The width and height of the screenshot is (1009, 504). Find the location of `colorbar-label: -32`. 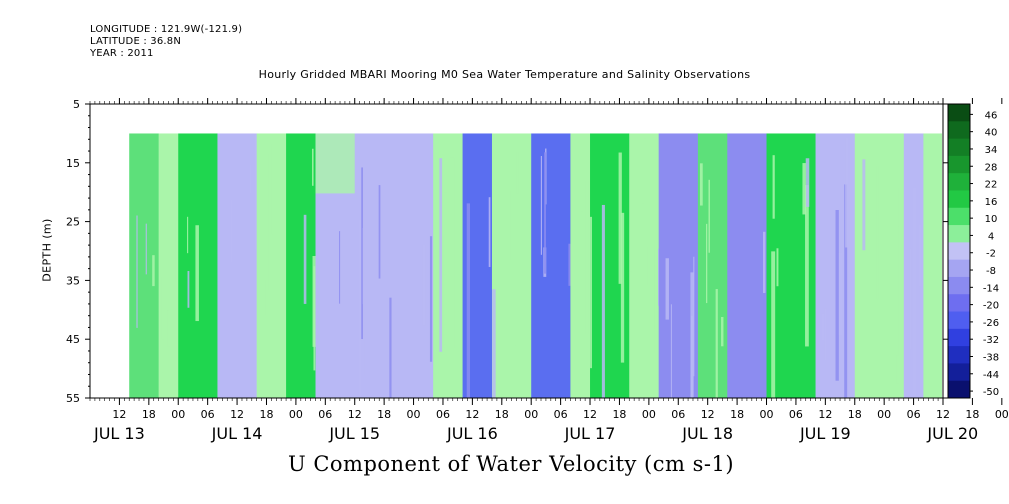

colorbar-label: -32 is located at coordinates (991, 340).